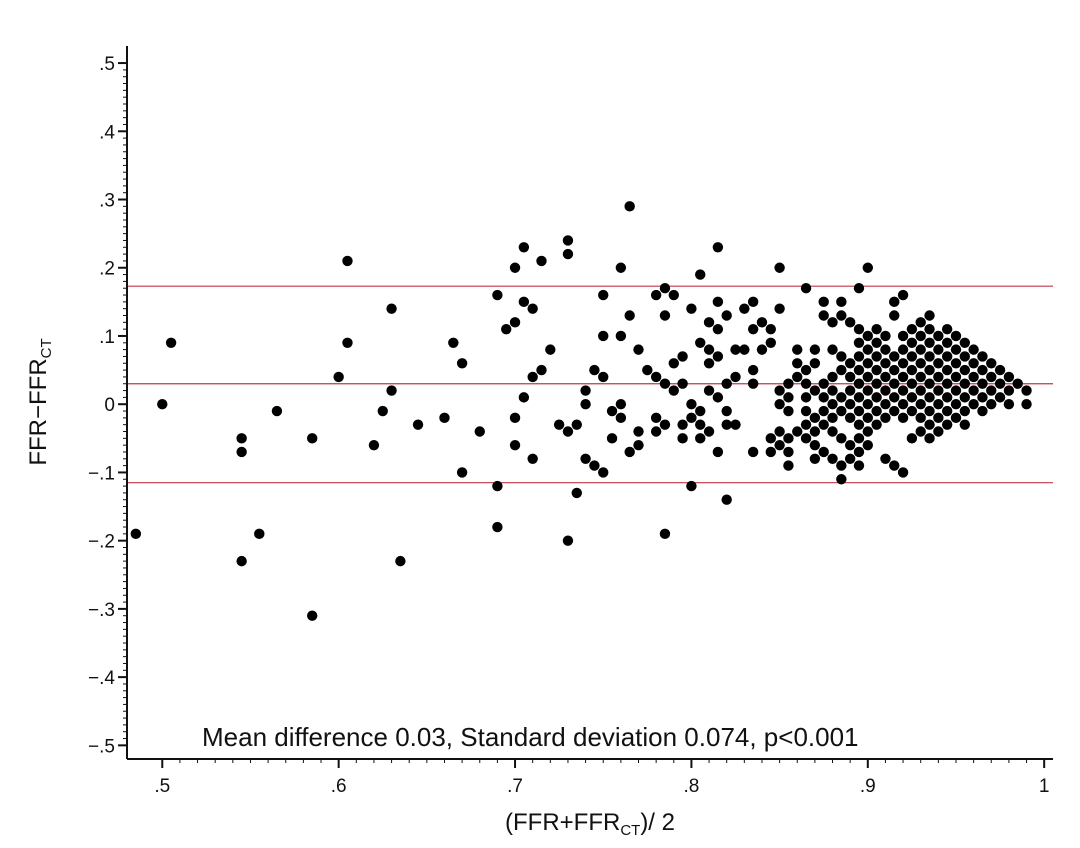 This screenshot has width=1080, height=848. What do you see at coordinates (101, 678) in the screenshot?
I see `y-tick-label: −.4` at bounding box center [101, 678].